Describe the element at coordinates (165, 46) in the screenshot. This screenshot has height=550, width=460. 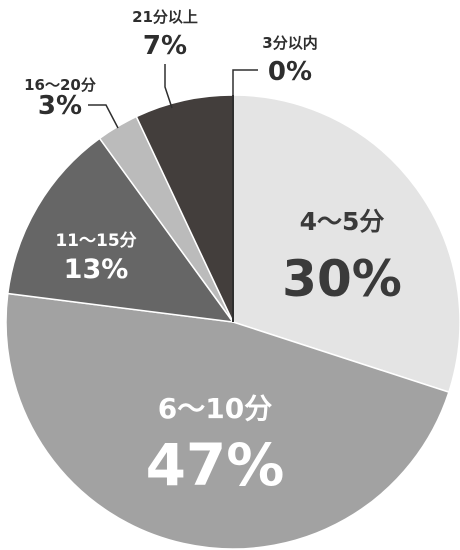
I see `slice-21min-plus-value-label: 7%` at that location.